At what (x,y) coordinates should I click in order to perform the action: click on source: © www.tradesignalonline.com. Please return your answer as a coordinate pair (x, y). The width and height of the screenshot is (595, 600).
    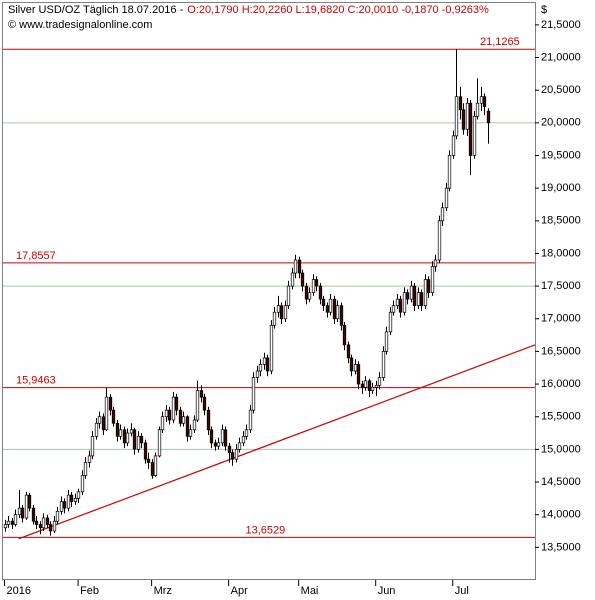
    Looking at the image, I should click on (80, 25).